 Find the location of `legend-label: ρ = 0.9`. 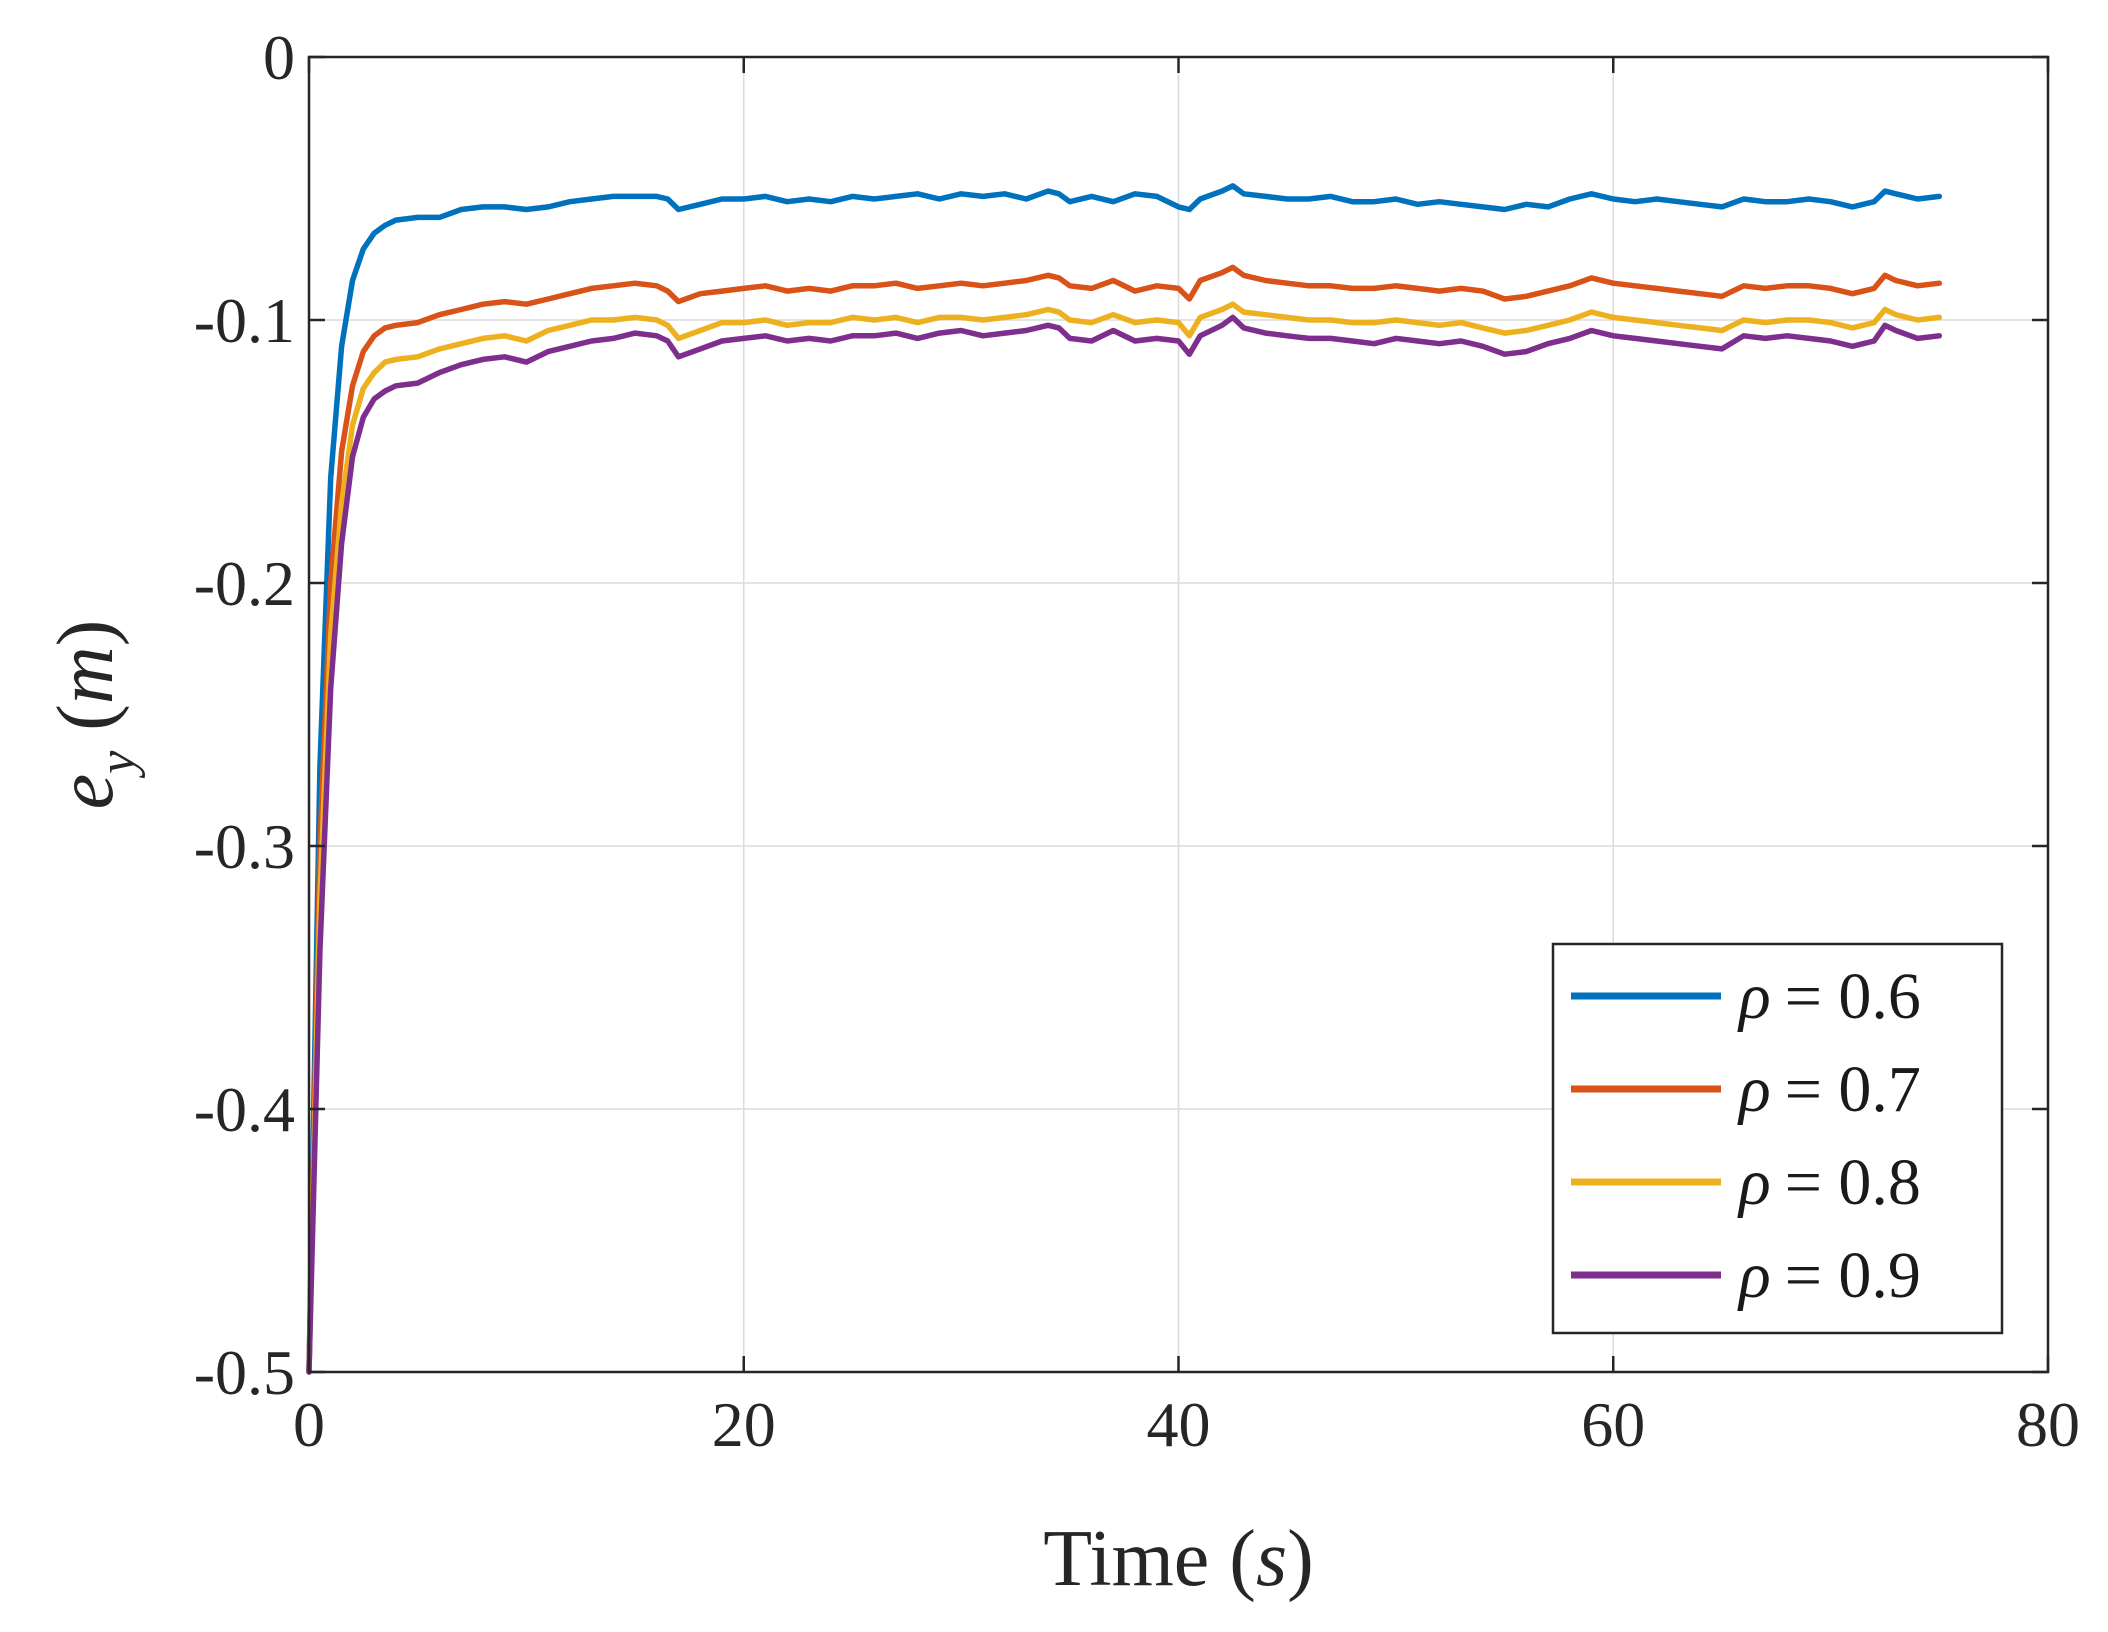

legend-label: ρ = 0.9 is located at coordinates (1829, 1275).